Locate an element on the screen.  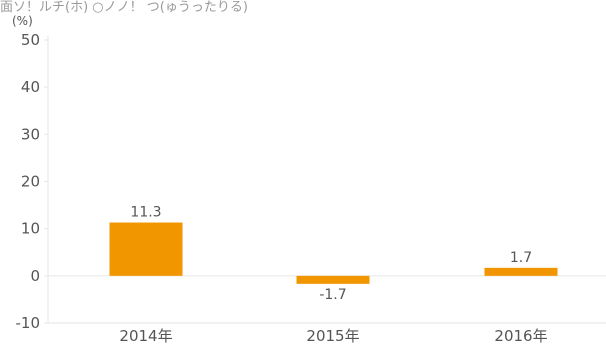
x-tick-label: 2014年 is located at coordinates (145, 336).